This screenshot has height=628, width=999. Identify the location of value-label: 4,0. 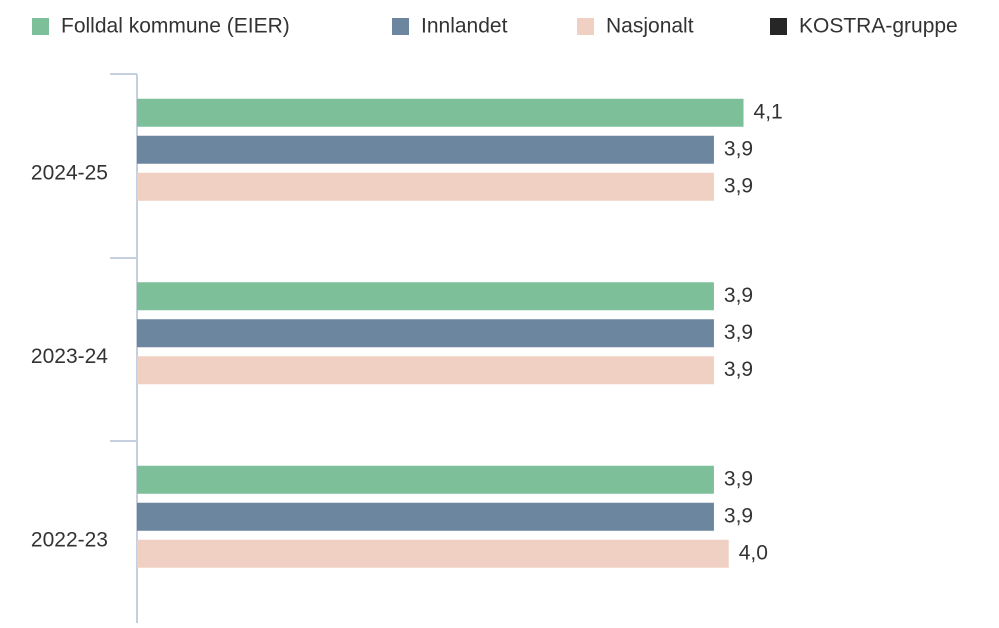
(753, 552).